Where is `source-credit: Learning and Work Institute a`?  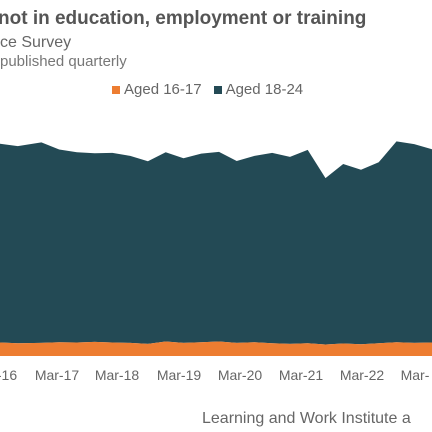 source-credit: Learning and Work Institute a is located at coordinates (306, 418).